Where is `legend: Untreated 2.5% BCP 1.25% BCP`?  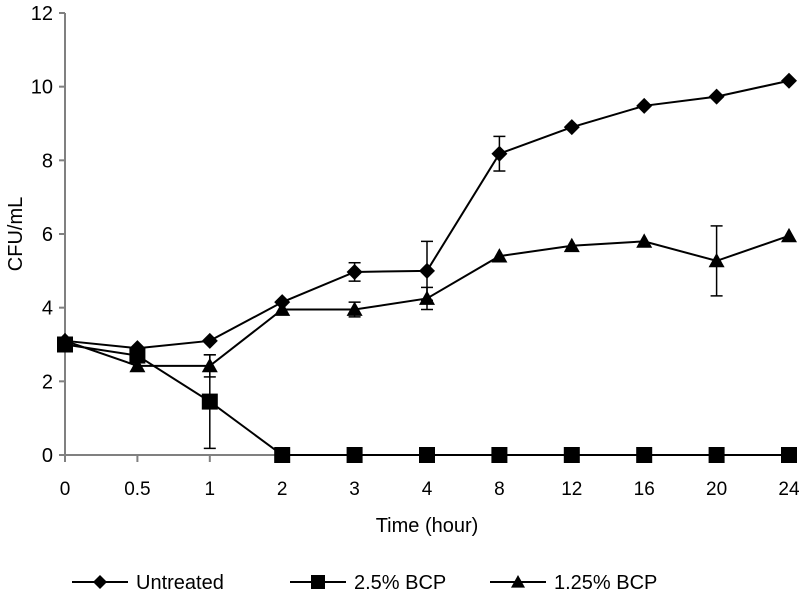
legend: Untreated 2.5% BCP 1.25% BCP is located at coordinates (364, 583).